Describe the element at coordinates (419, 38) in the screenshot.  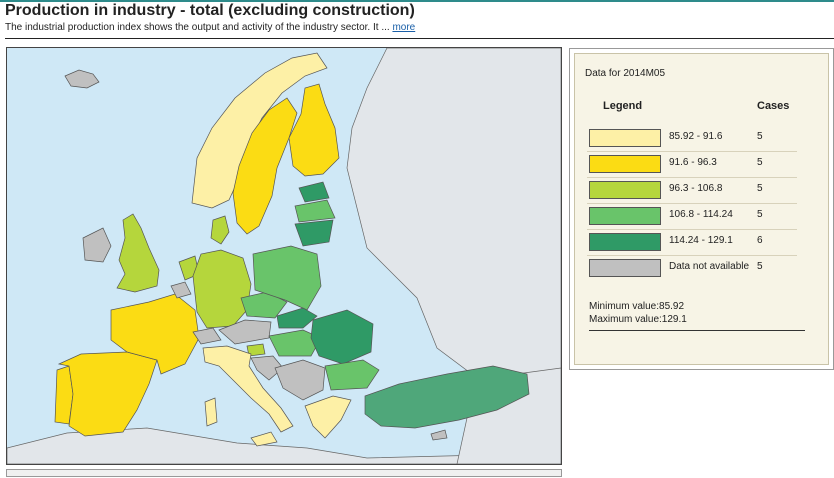
I see `header-divider` at that location.